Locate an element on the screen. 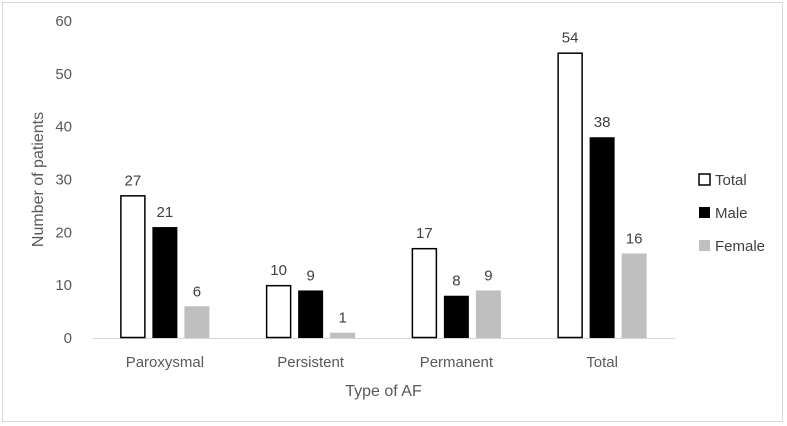  legend: Total Male Female is located at coordinates (731, 213).